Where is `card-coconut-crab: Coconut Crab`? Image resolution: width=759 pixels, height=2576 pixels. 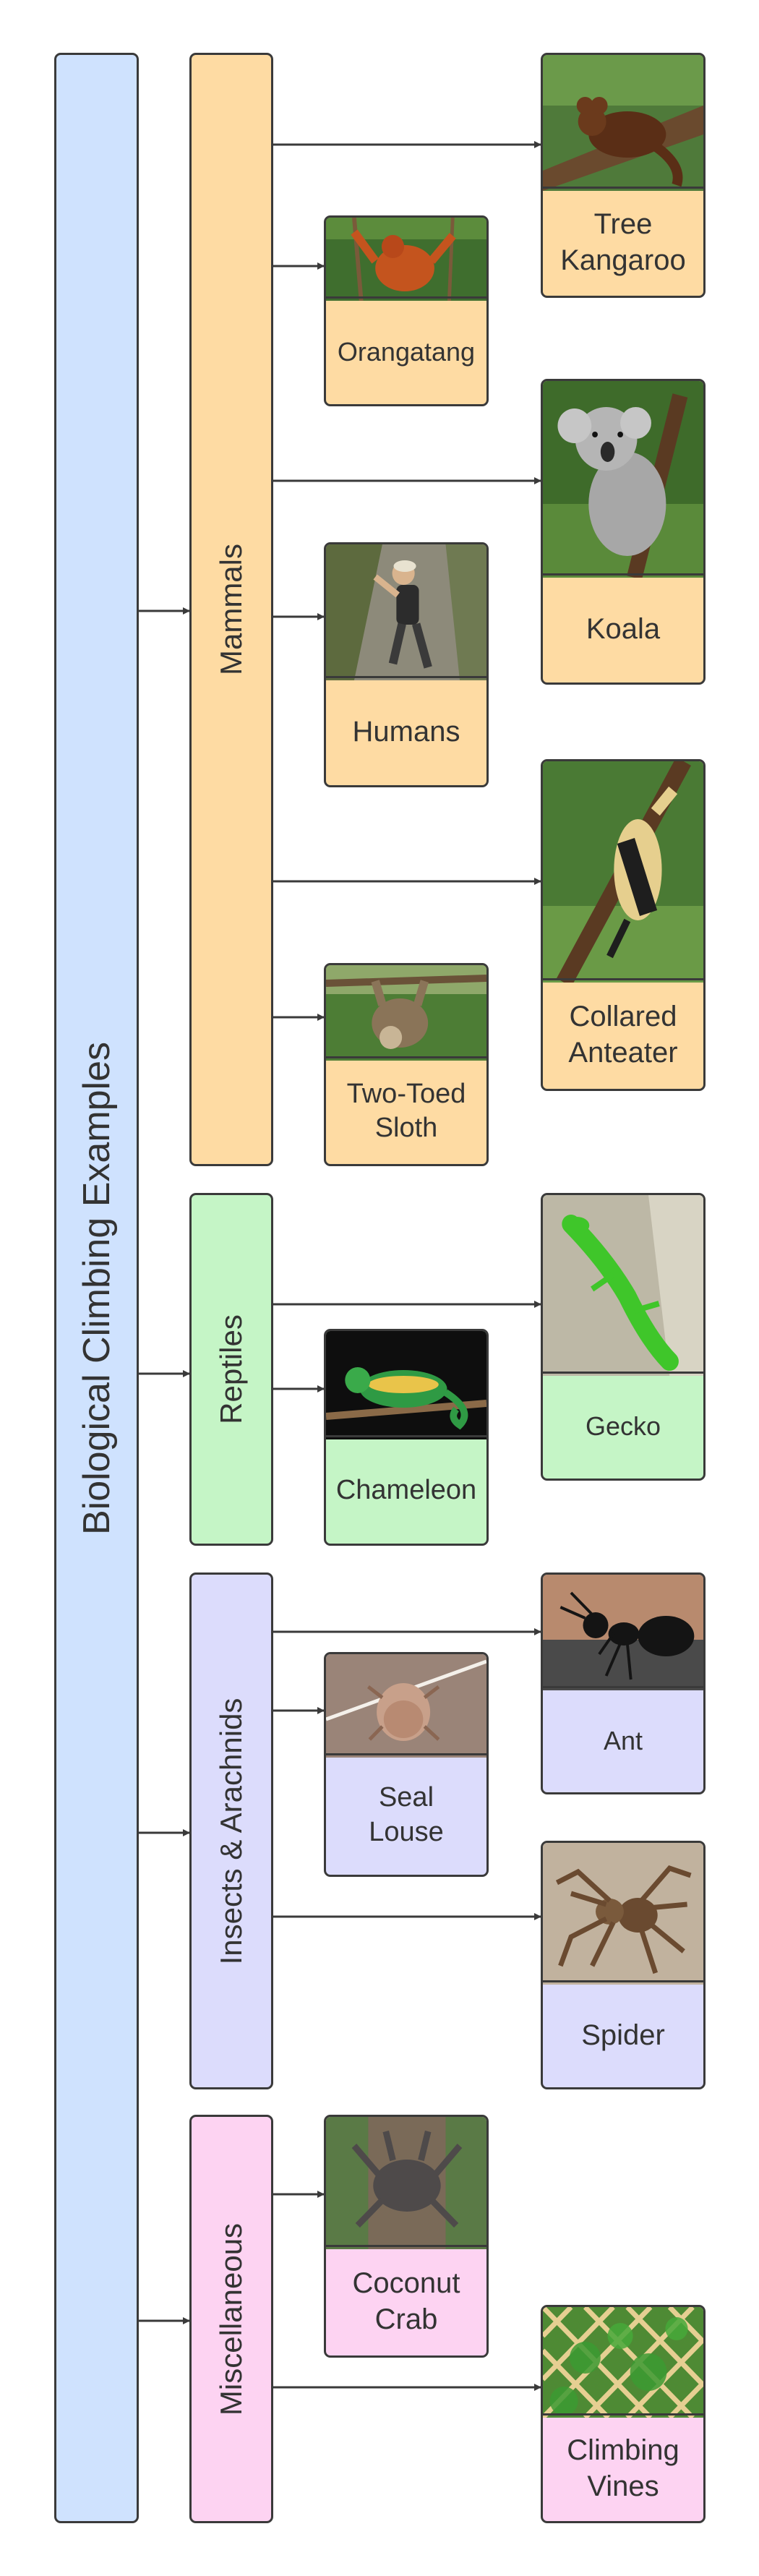
card-coconut-crab: Coconut Crab is located at coordinates (406, 2236).